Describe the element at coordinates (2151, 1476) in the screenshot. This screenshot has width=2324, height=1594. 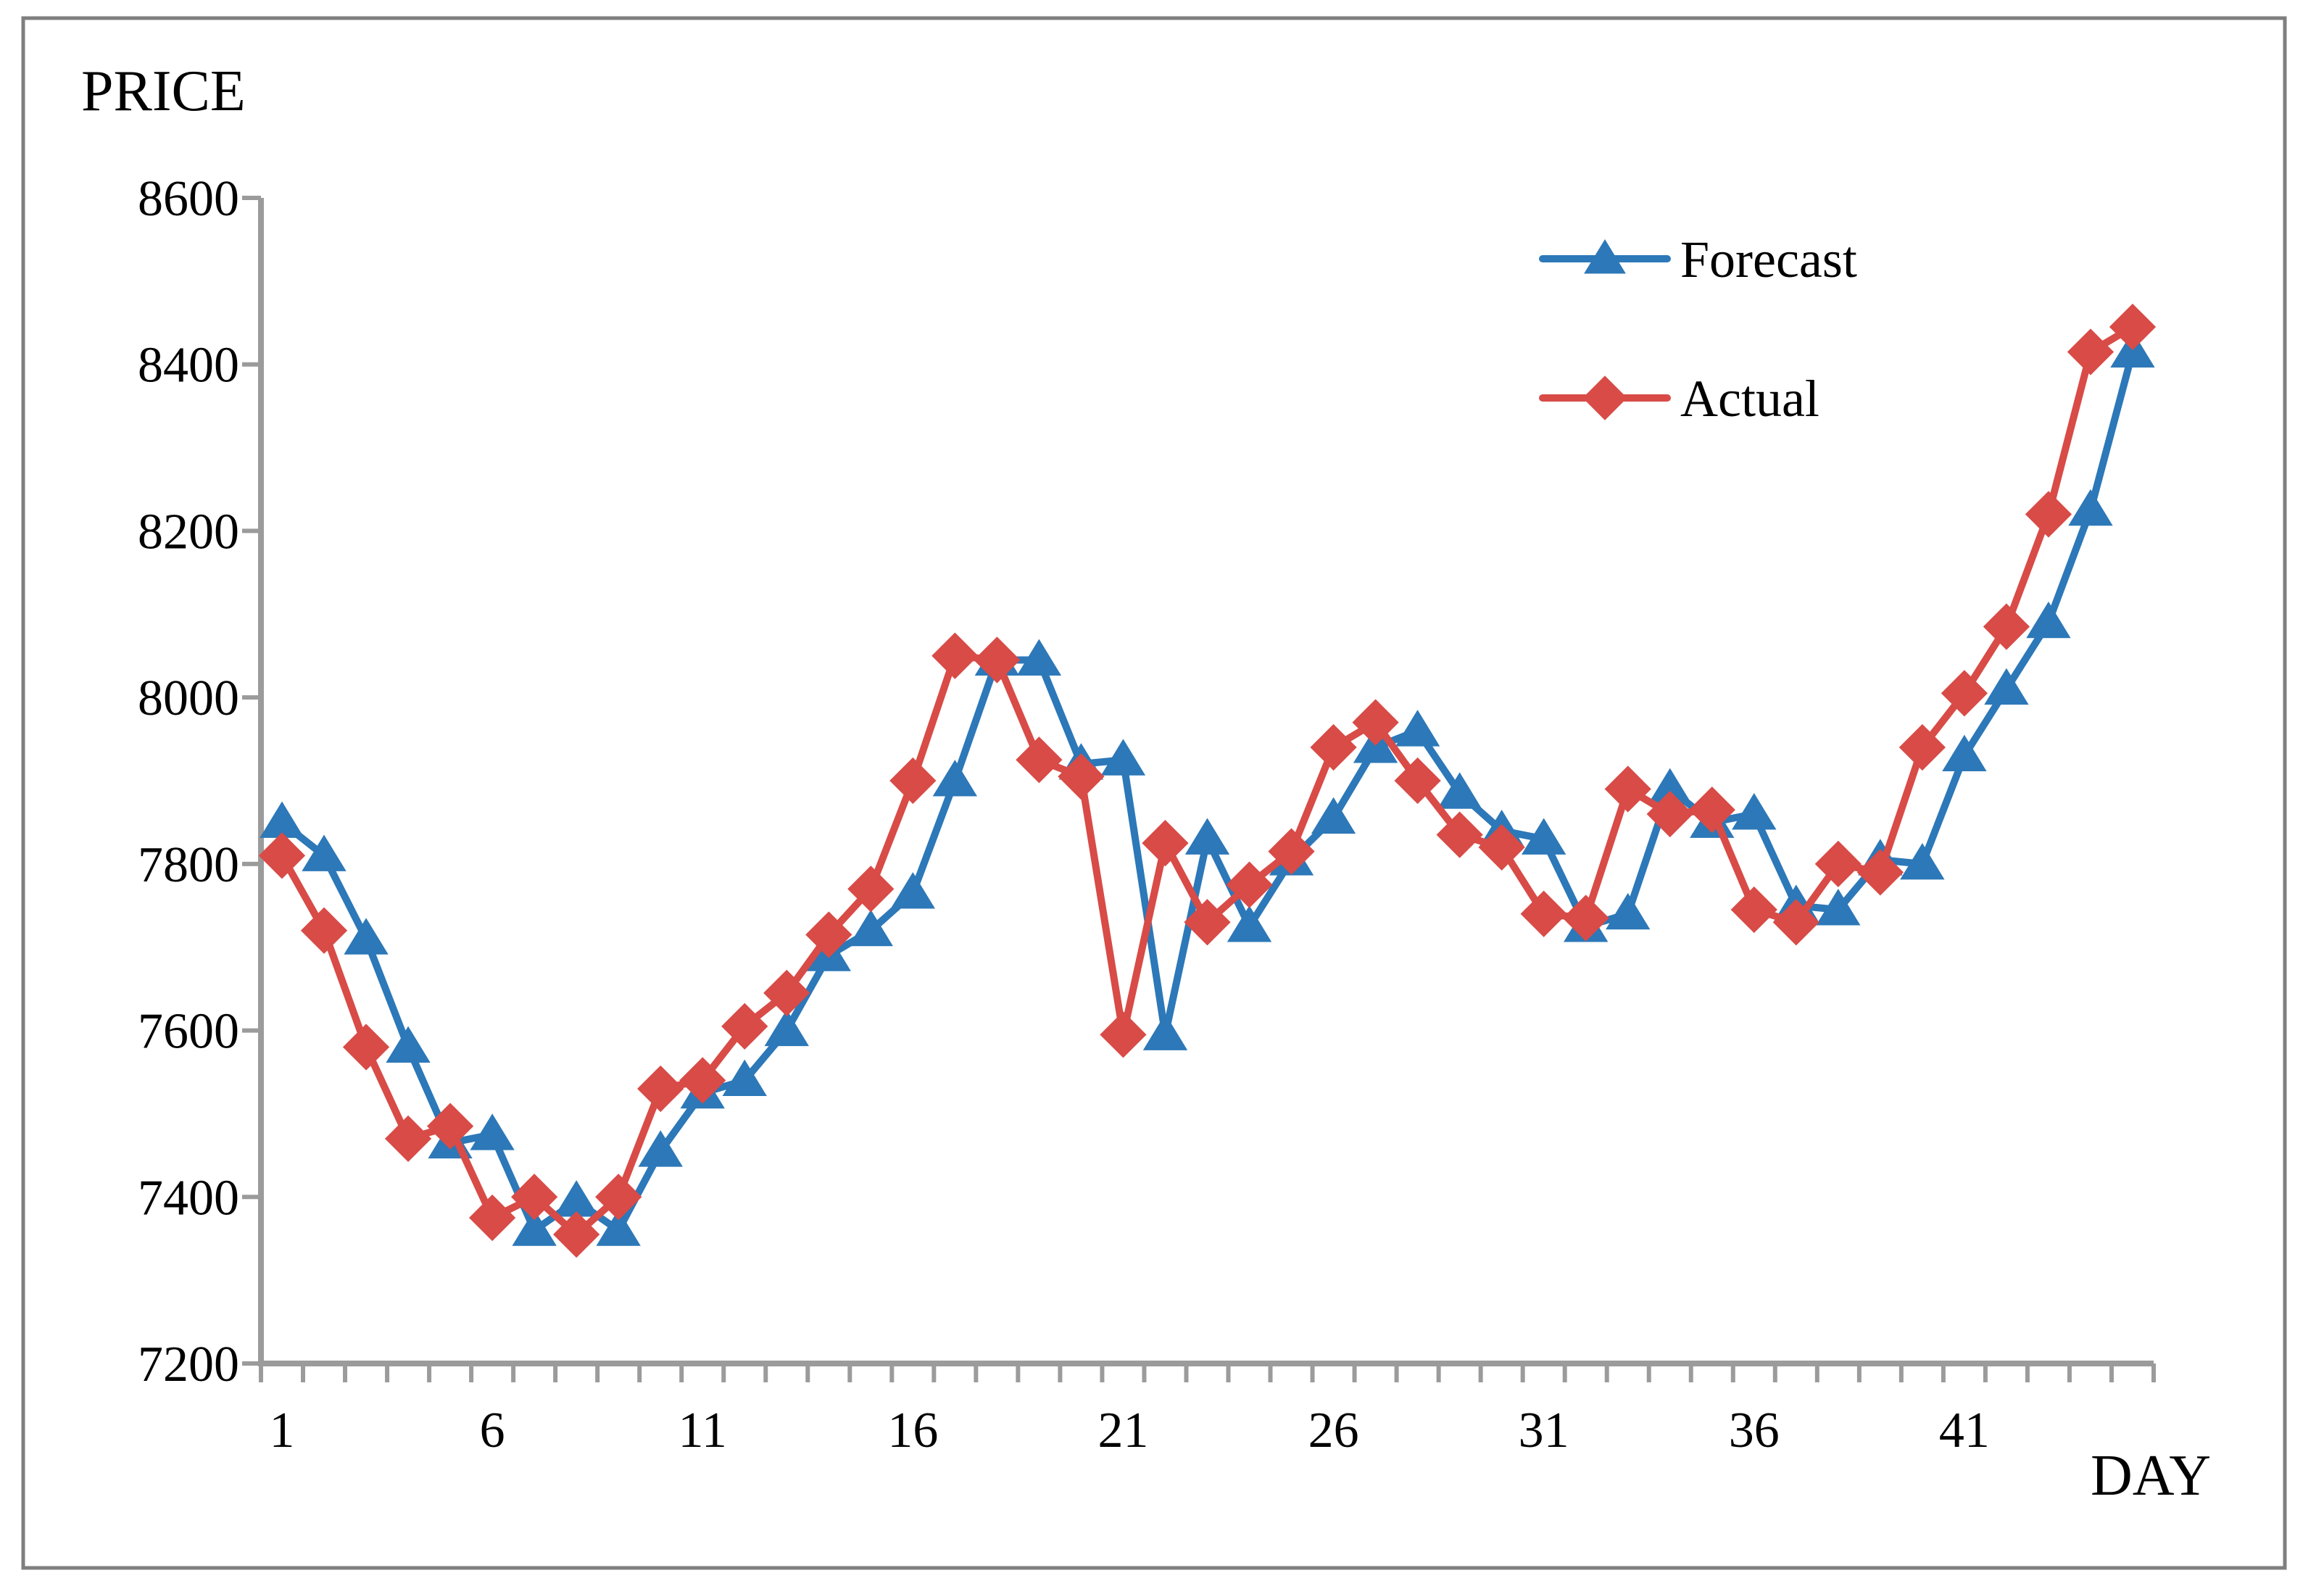
I see `x-axis-title: DAY` at that location.